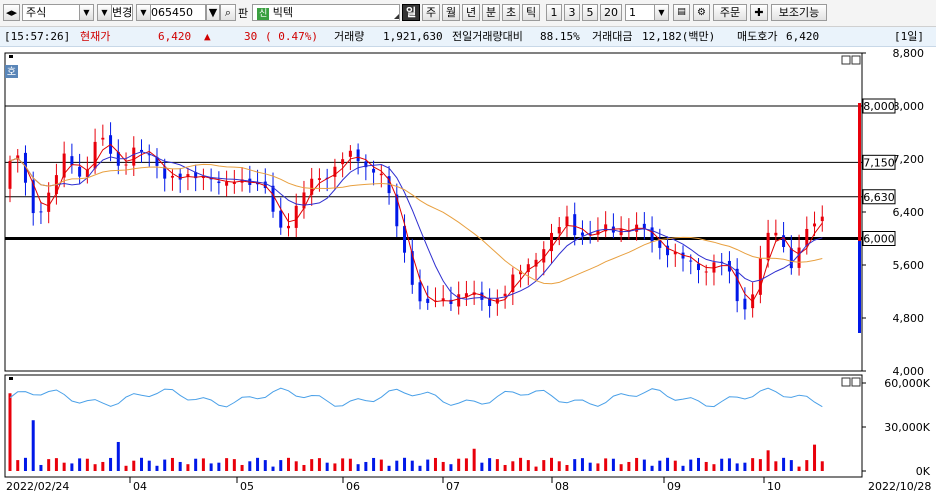 The width and height of the screenshot is (936, 496). Describe the element at coordinates (909, 53) in the screenshot. I see `y-tick-label: 8,800` at that location.